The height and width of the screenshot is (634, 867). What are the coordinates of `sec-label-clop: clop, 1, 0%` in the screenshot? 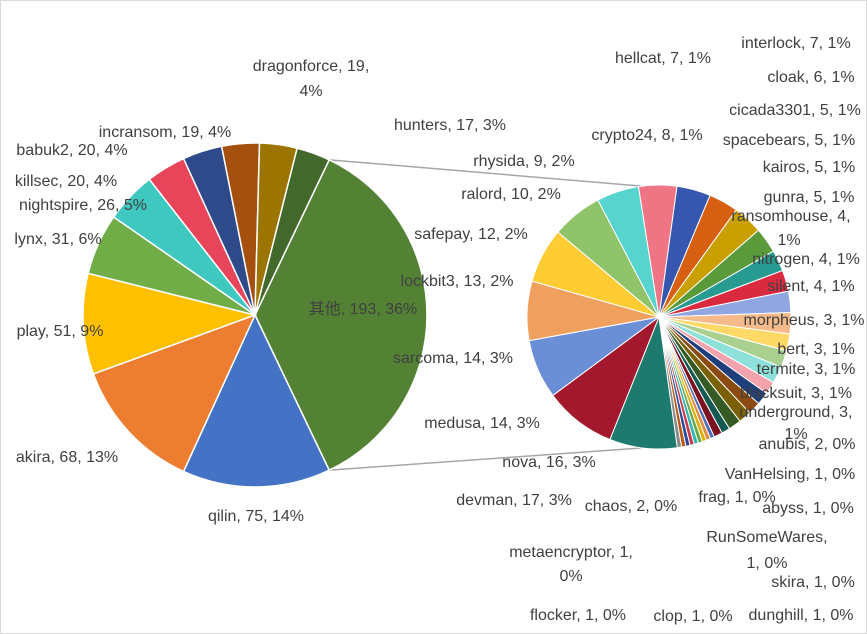 It's located at (692, 616).